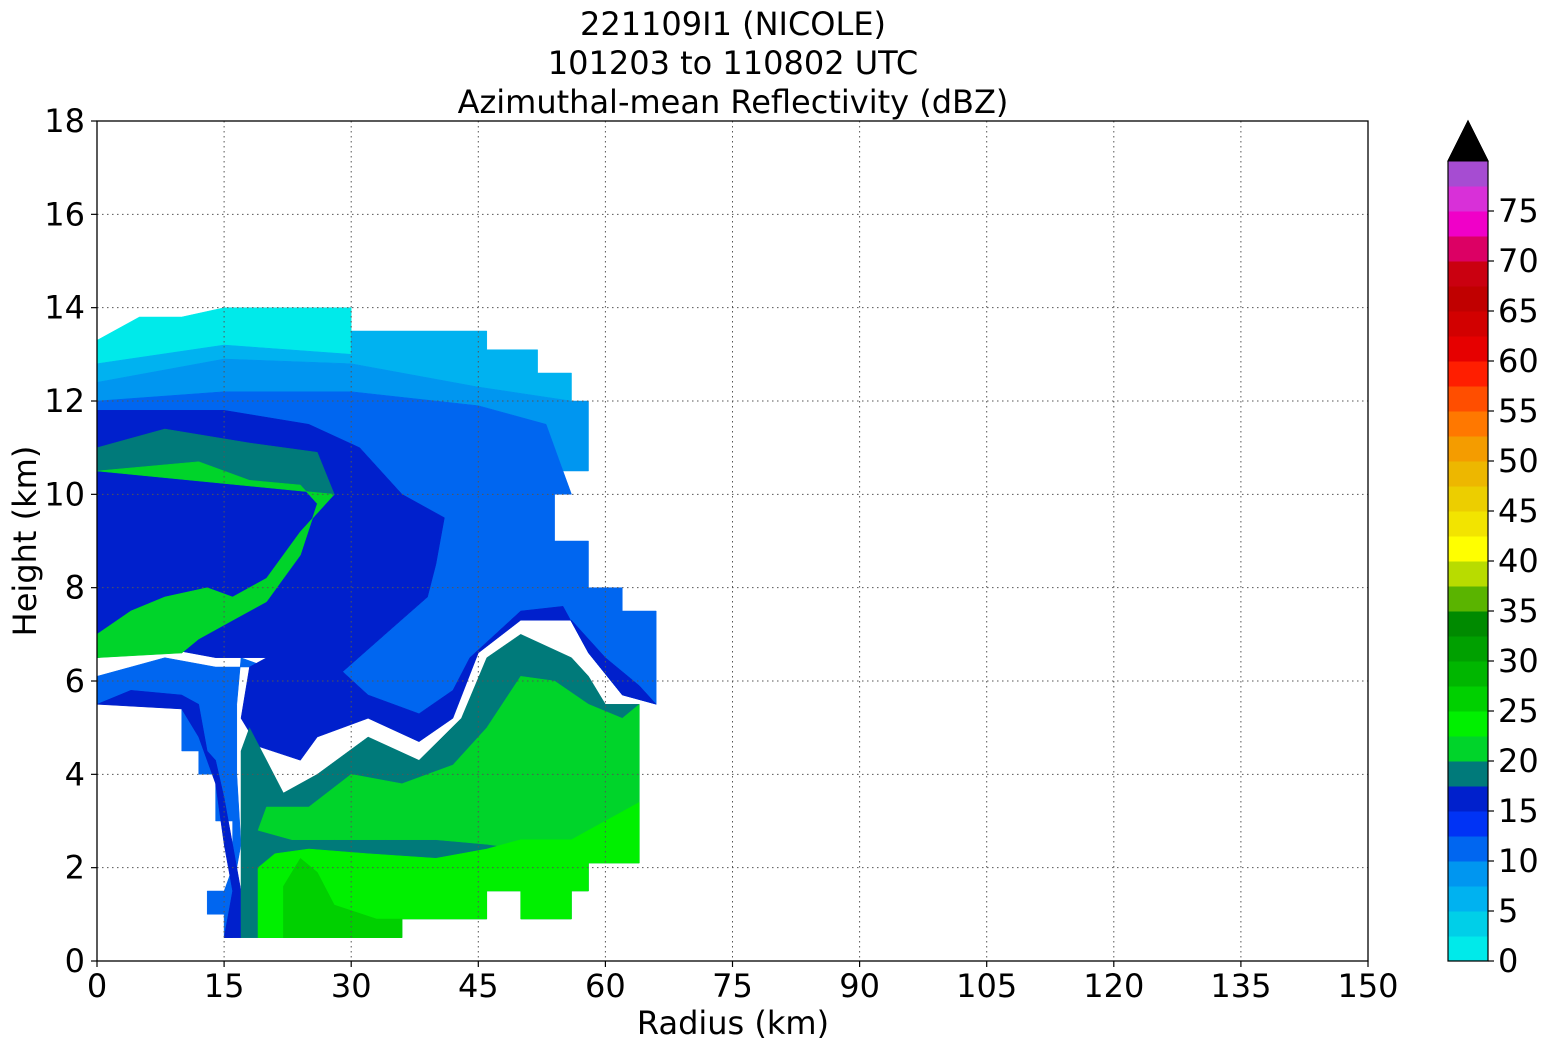 This screenshot has width=1548, height=1045. I want to click on colorbar-frame, so click(1468, 540).